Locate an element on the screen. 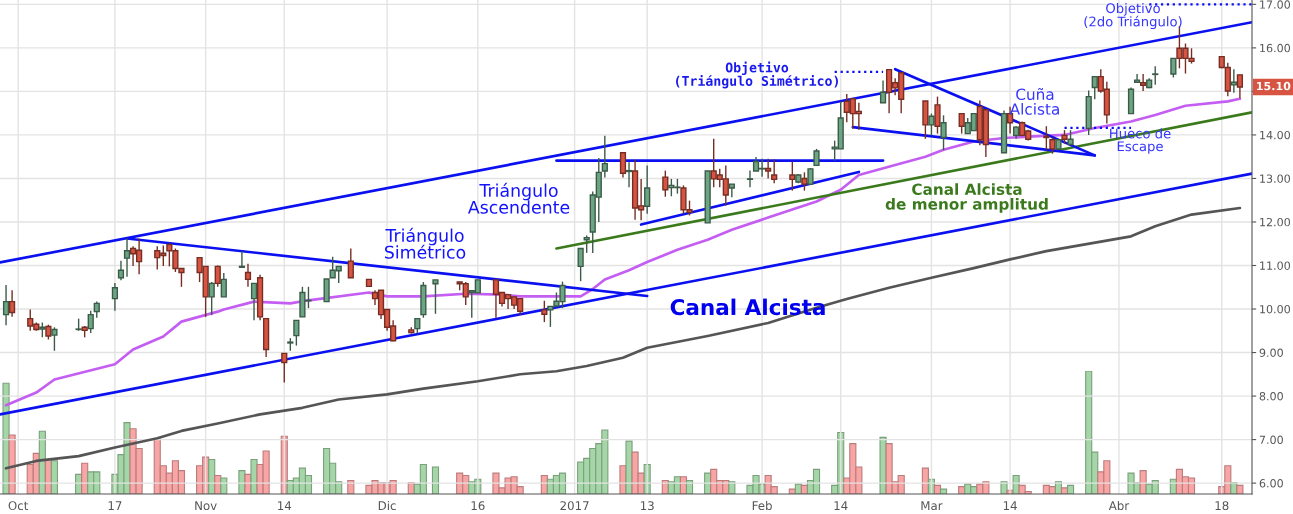 This screenshot has height=514, width=1293. y-tick-label: 17.00 is located at coordinates (1275, 4).